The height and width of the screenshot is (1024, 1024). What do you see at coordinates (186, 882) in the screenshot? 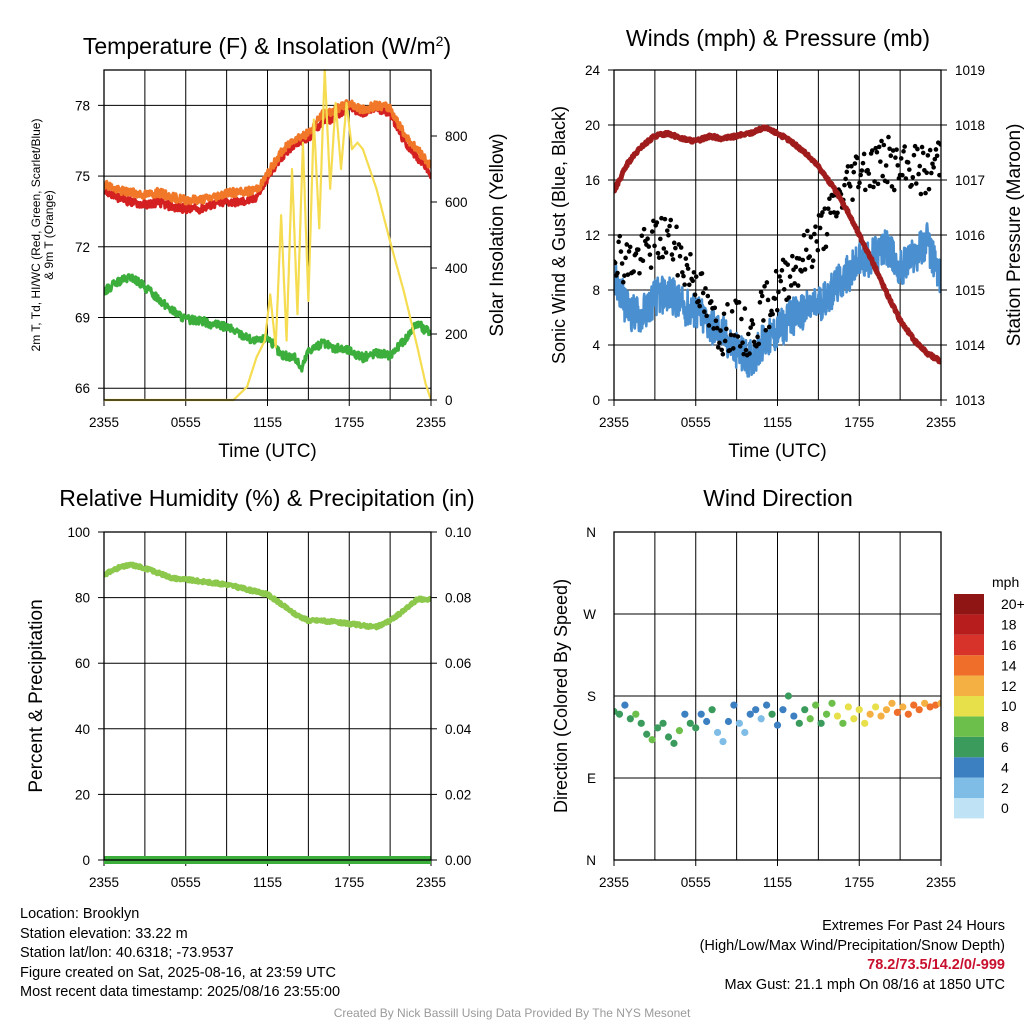
I see `rh-x-tick-label: 0555` at bounding box center [186, 882].